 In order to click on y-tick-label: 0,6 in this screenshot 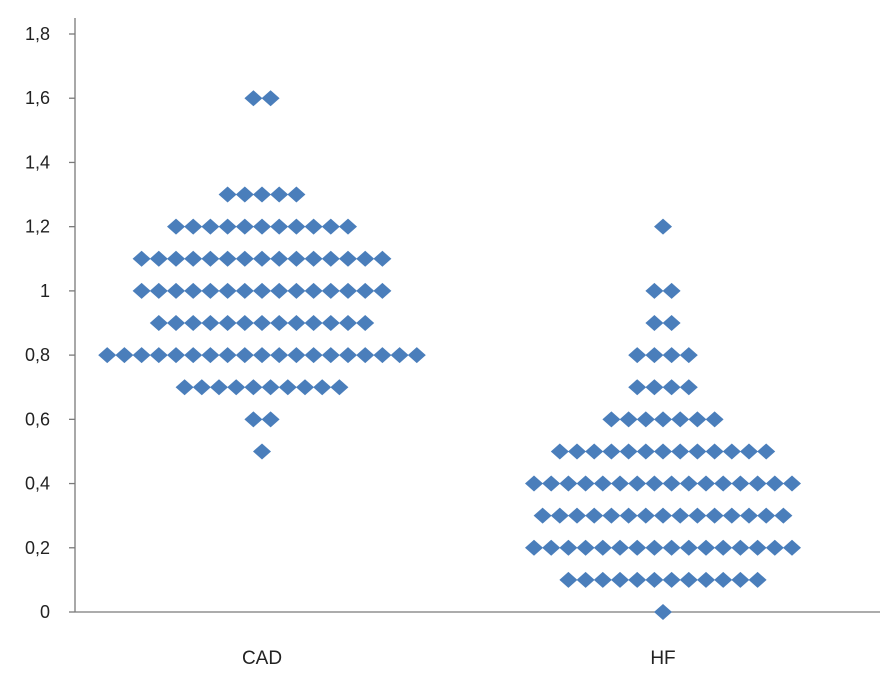, I will do `click(37, 419)`.